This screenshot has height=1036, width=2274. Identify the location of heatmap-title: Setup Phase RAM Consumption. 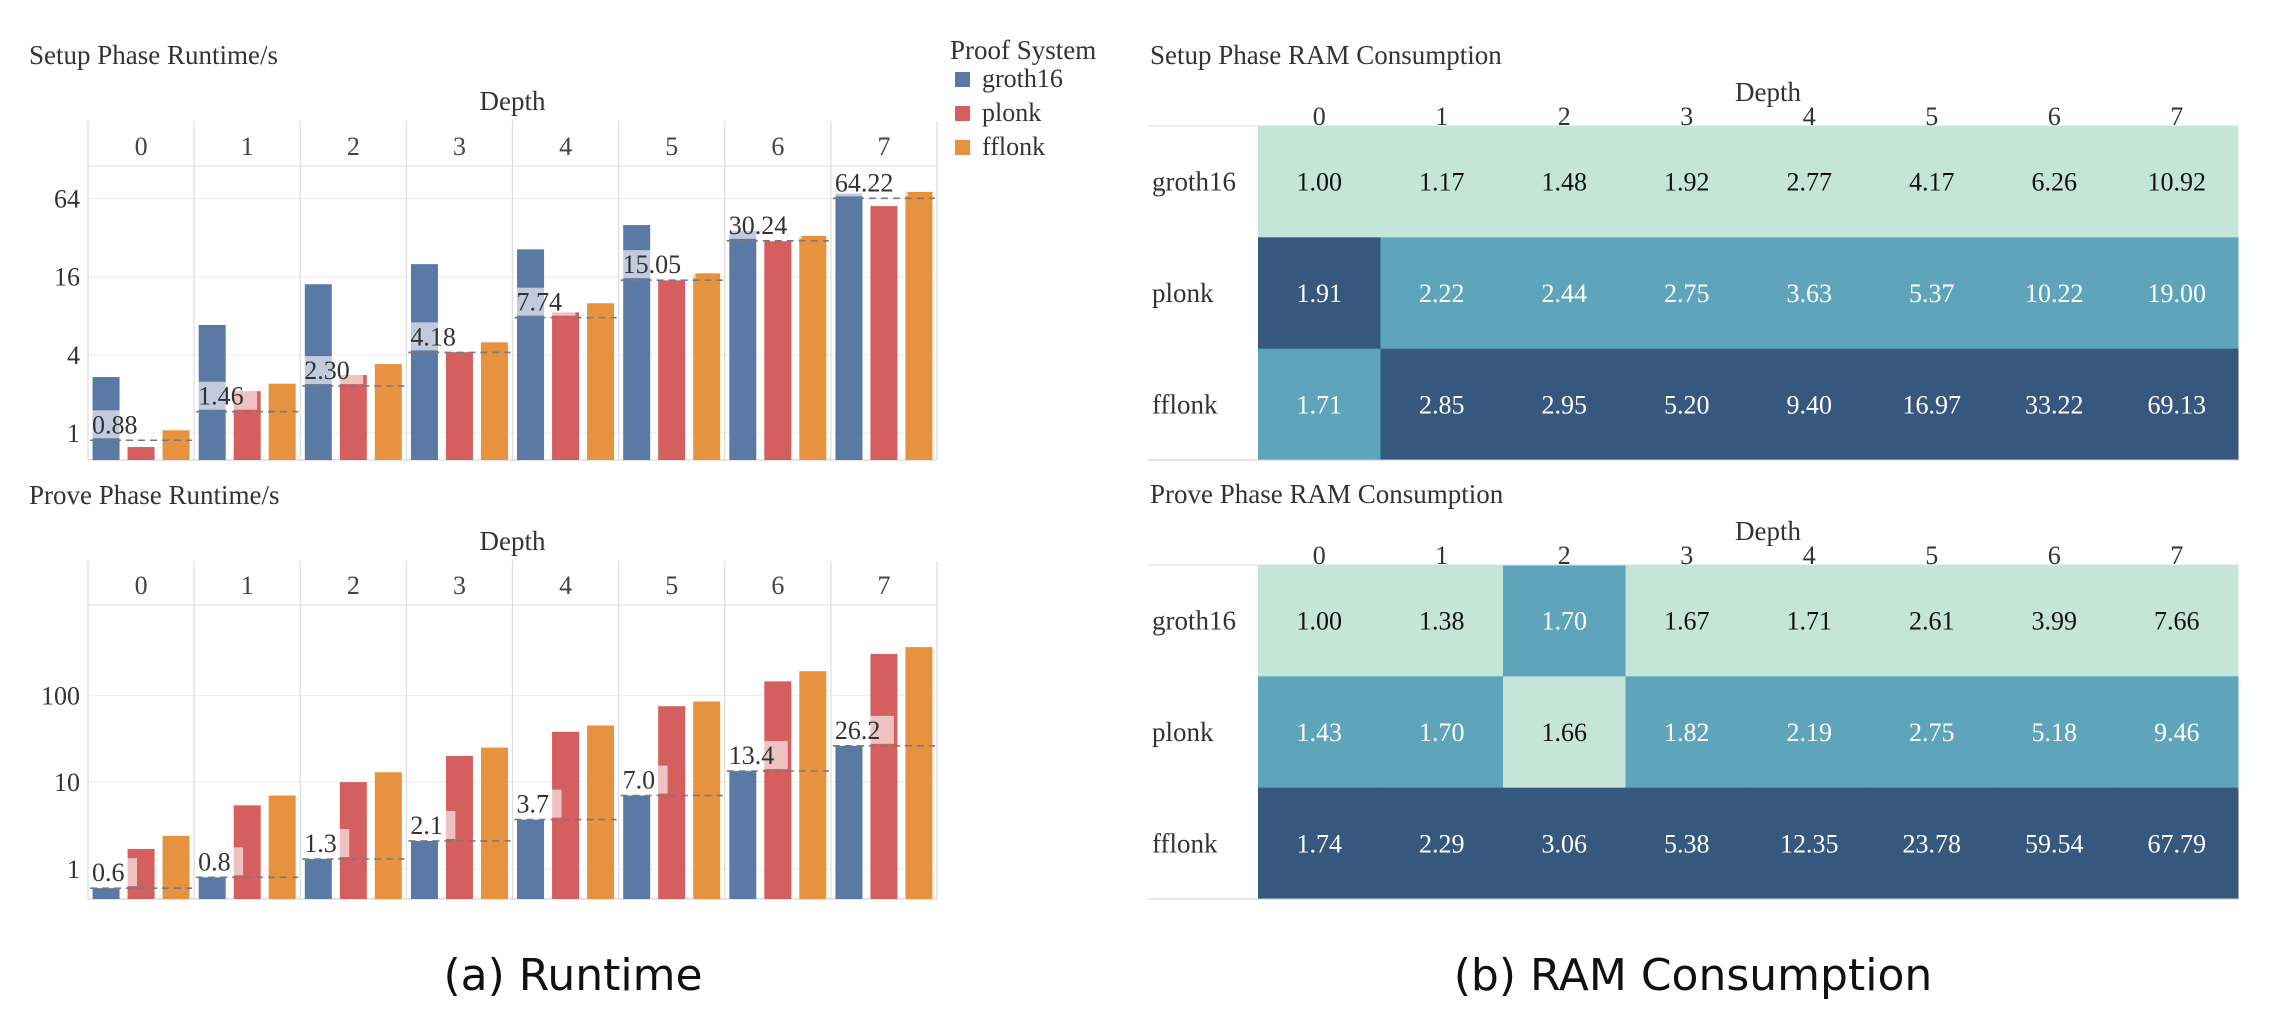
(1326, 55).